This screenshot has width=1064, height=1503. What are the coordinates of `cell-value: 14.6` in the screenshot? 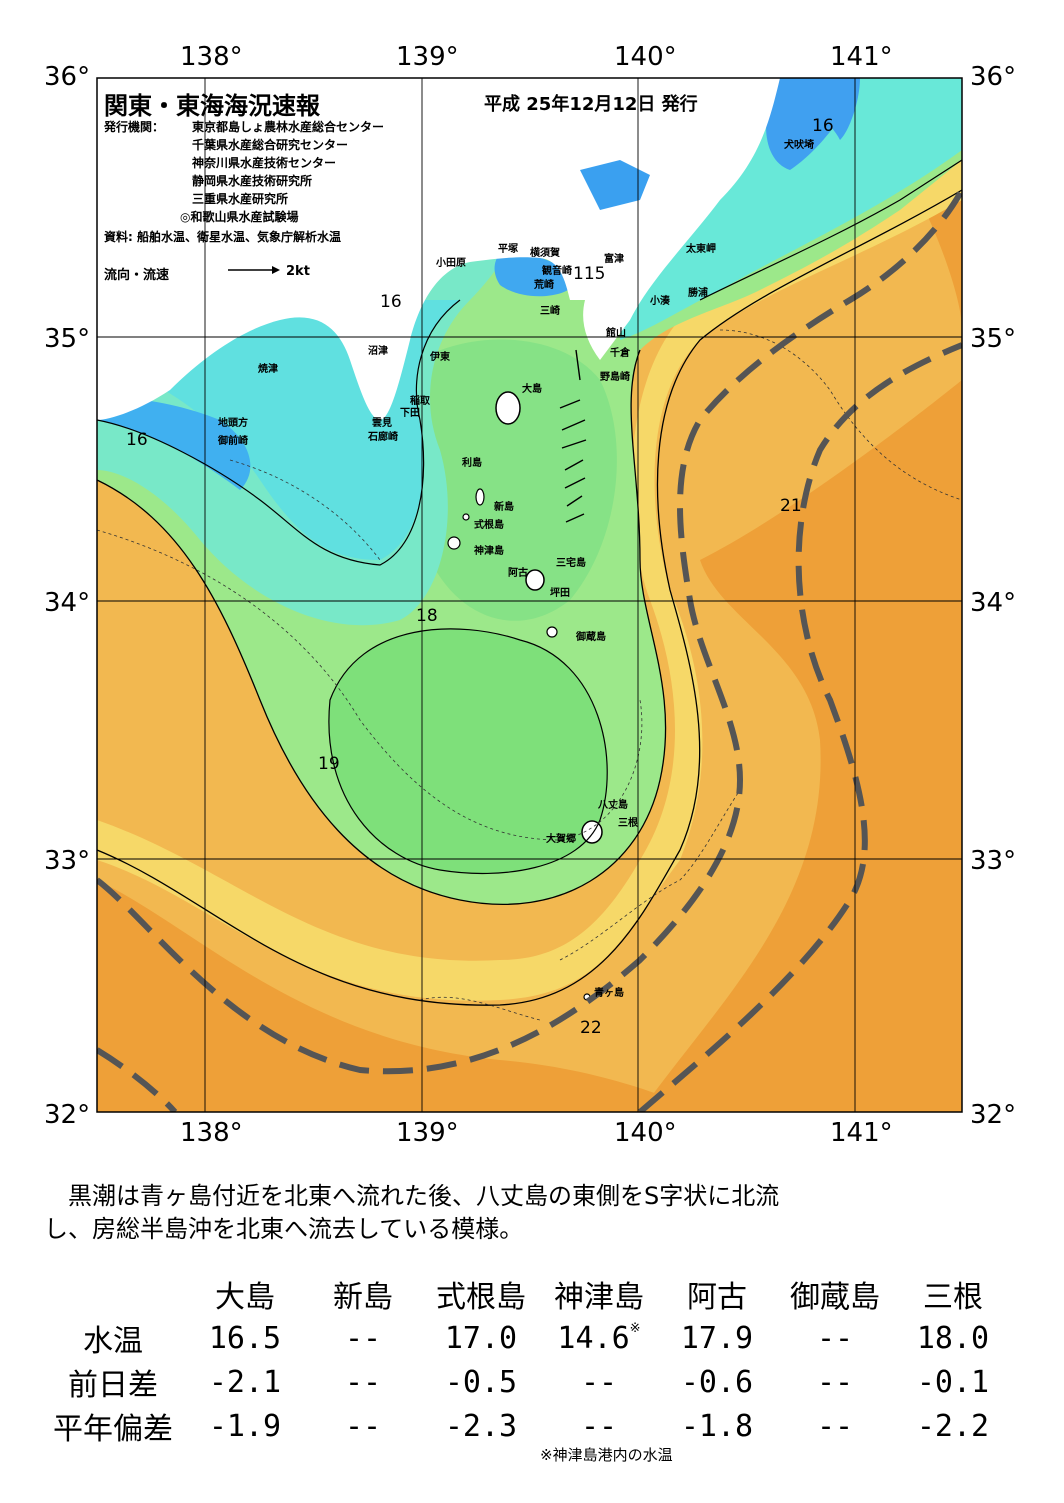 It's located at (593, 1338).